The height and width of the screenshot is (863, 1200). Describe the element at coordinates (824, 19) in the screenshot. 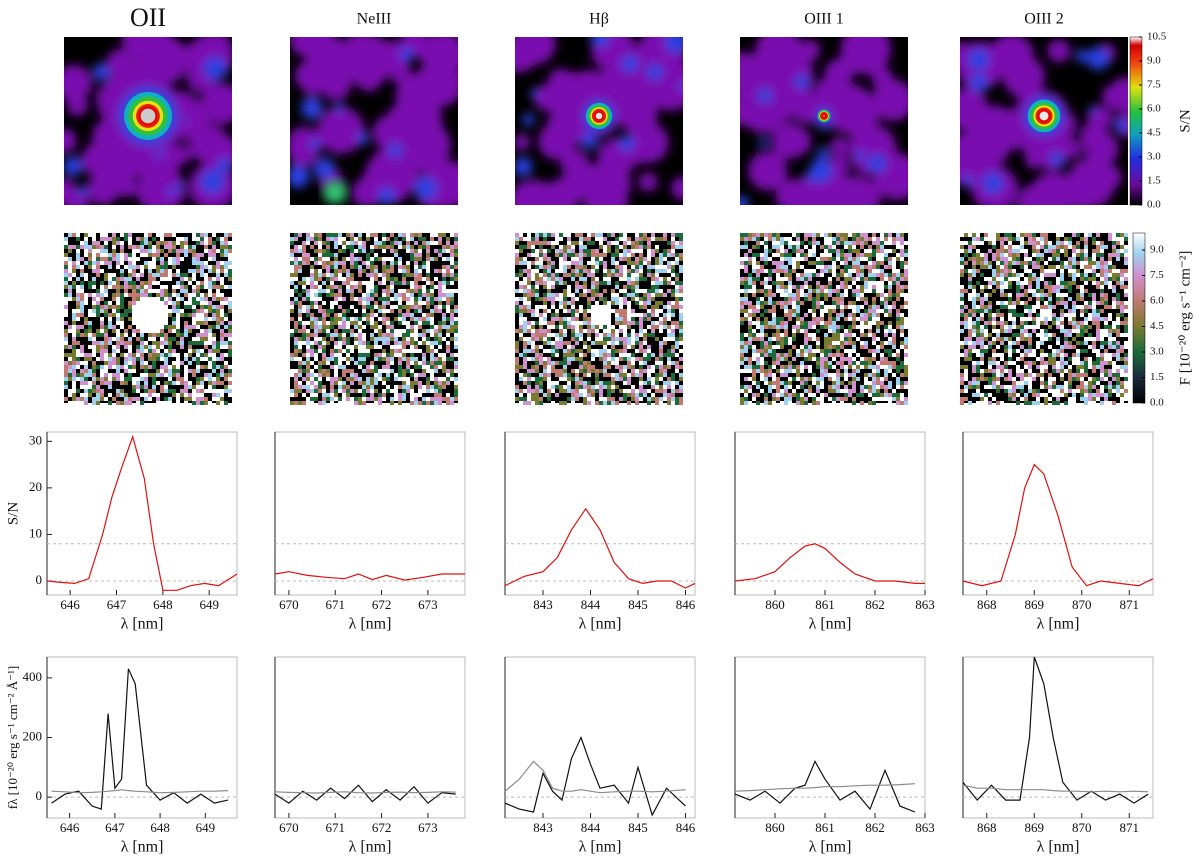

I see `column-title: OIII 1` at that location.